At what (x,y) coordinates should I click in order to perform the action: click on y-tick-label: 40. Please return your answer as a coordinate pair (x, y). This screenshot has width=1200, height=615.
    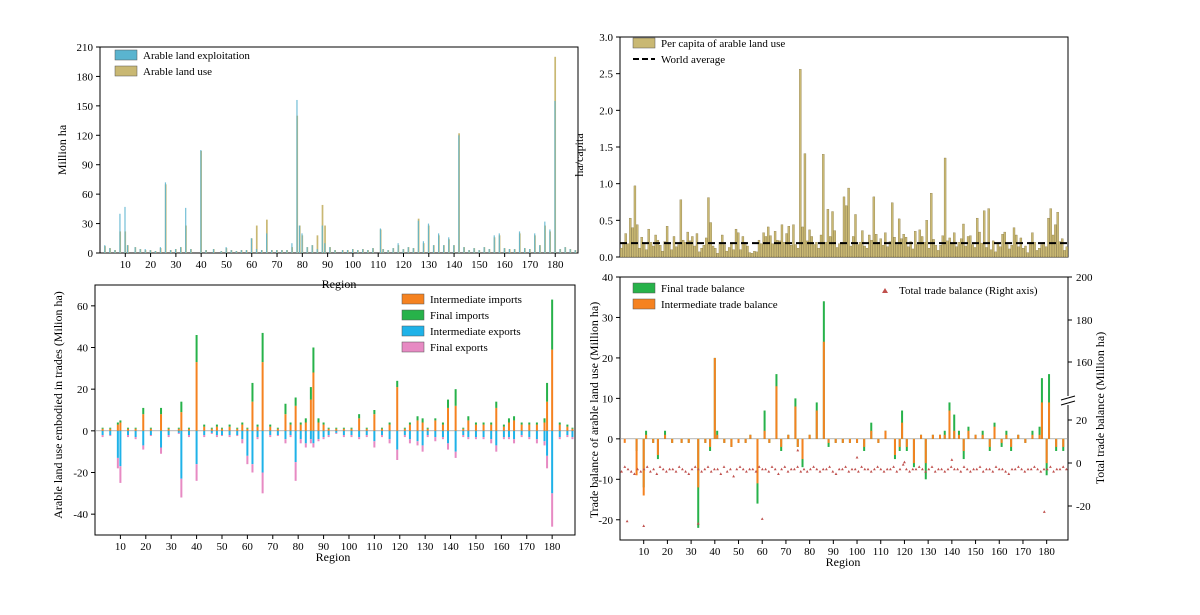
    Looking at the image, I should click on (608, 278).